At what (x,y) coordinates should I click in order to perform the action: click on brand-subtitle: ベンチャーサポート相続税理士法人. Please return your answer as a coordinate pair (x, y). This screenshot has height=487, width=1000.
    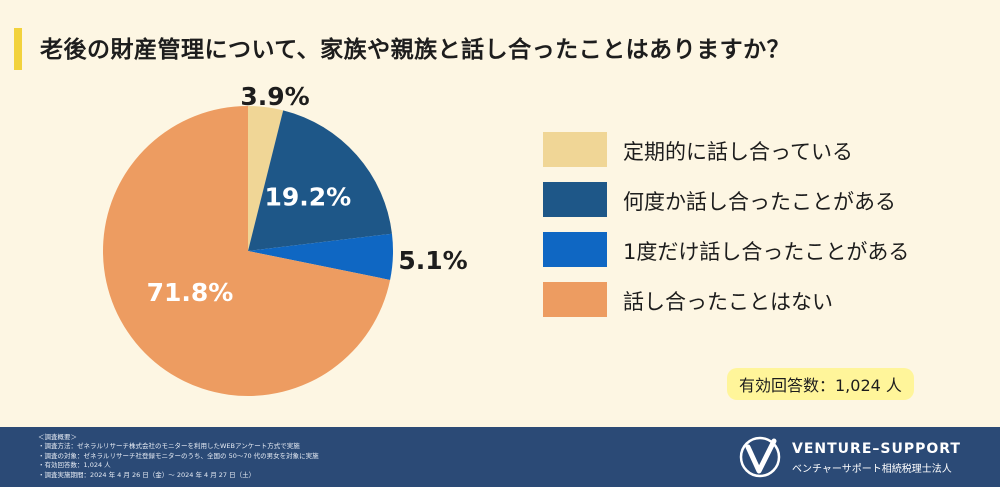
    Looking at the image, I should click on (872, 469).